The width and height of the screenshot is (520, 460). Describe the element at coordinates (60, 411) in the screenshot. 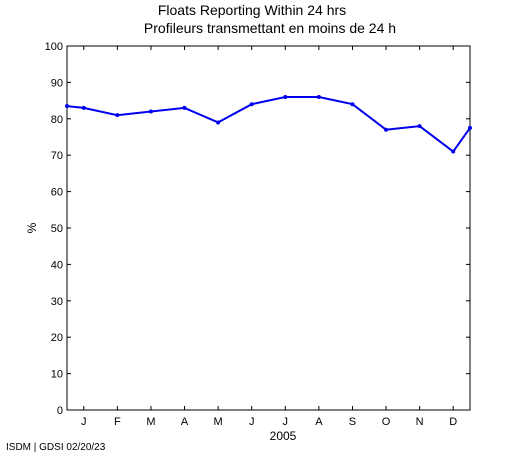

I see `y-tick-label: 0` at that location.